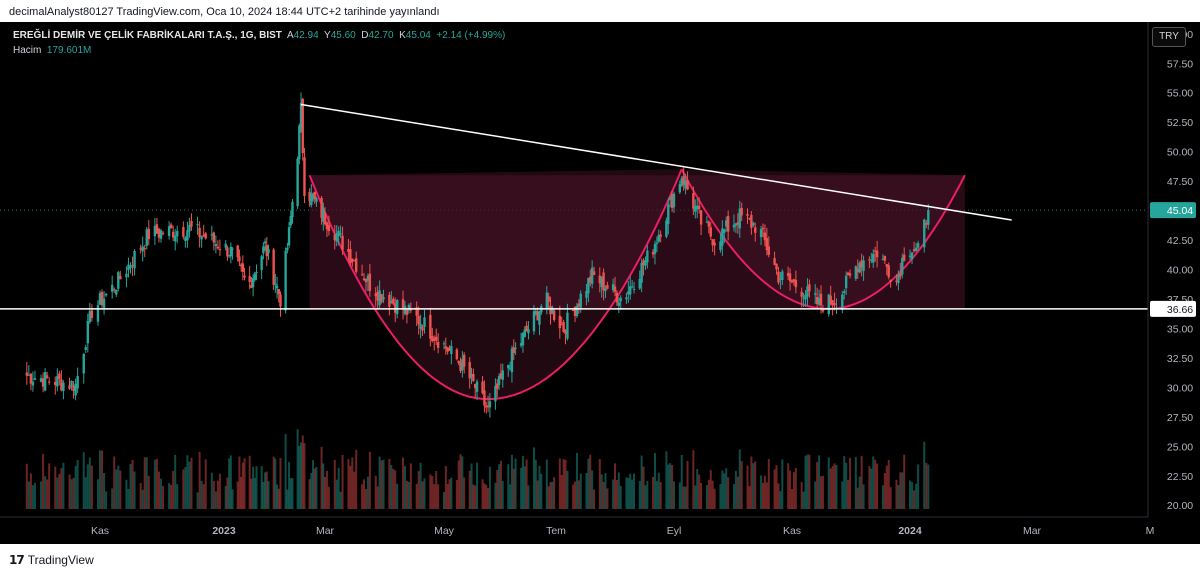 The width and height of the screenshot is (1200, 572). Describe the element at coordinates (556, 531) in the screenshot. I see `x-tick-label: Tem` at that location.